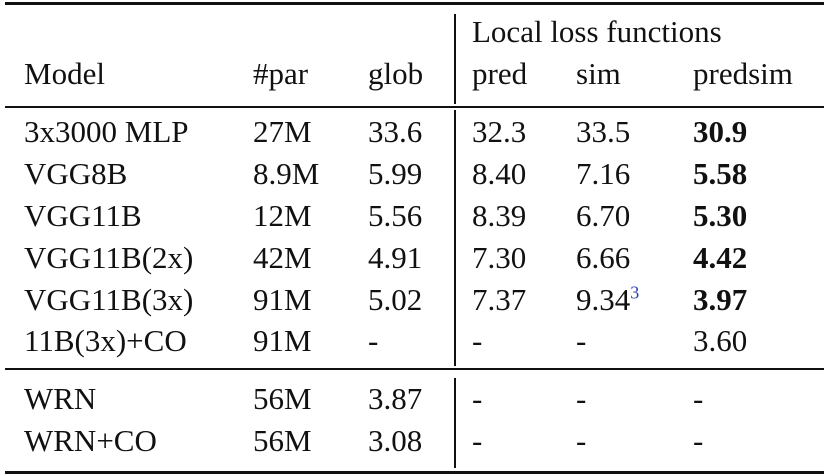 This screenshot has height=474, width=829. What do you see at coordinates (499, 299) in the screenshot?
I see `cell-pred: 7.37` at bounding box center [499, 299].